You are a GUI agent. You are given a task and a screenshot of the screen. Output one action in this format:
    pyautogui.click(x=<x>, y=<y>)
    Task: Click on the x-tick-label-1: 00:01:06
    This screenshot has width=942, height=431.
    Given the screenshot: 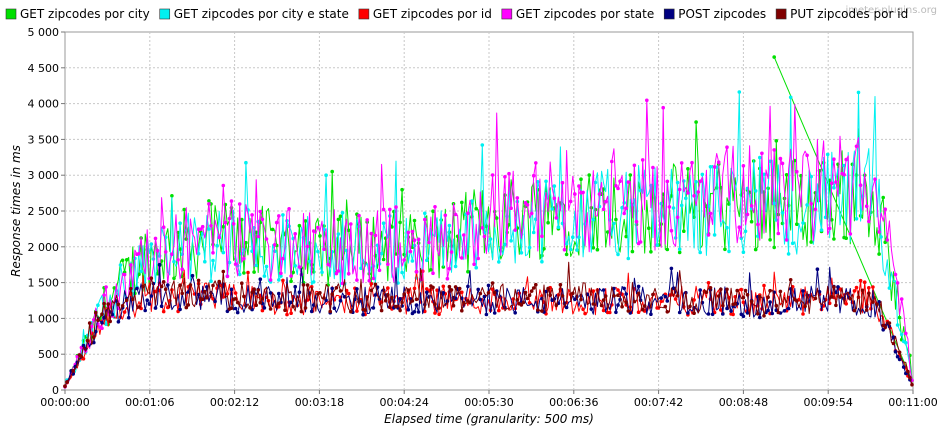 What is the action you would take?
    pyautogui.click(x=149, y=402)
    